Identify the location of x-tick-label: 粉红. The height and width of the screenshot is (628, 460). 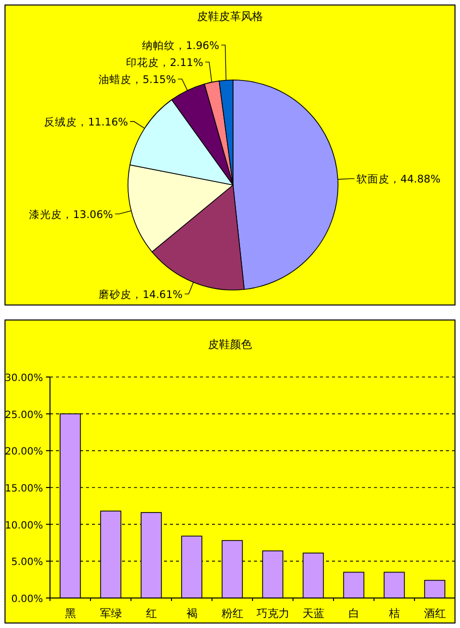
(232, 613).